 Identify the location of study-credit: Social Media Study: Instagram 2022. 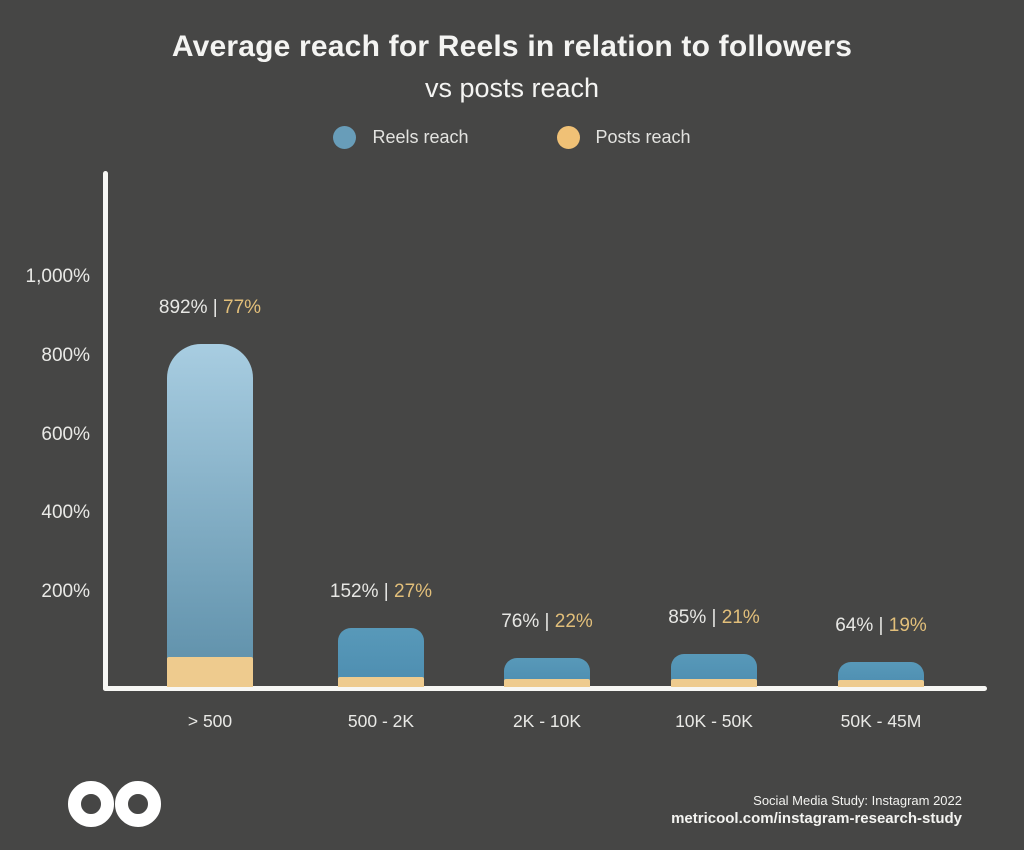
(857, 800).